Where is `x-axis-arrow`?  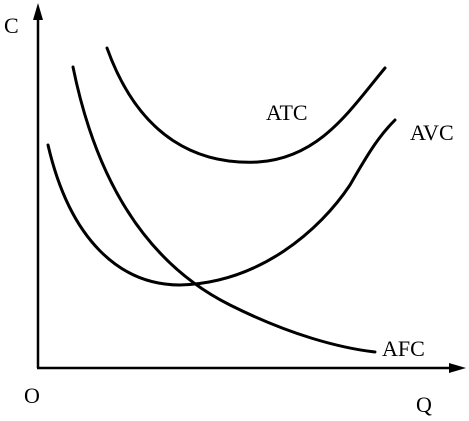
x-axis-arrow is located at coordinates (457, 368).